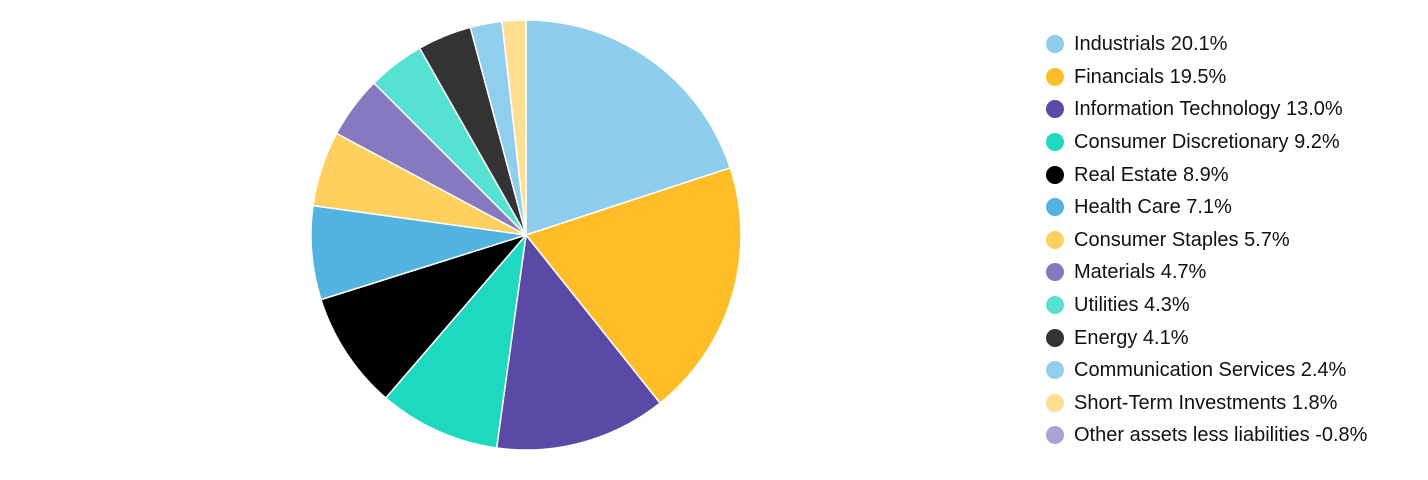 Image resolution: width=1428 pixels, height=480 pixels. I want to click on legend-item-utilities: Utilities 4.3%, so click(1206, 305).